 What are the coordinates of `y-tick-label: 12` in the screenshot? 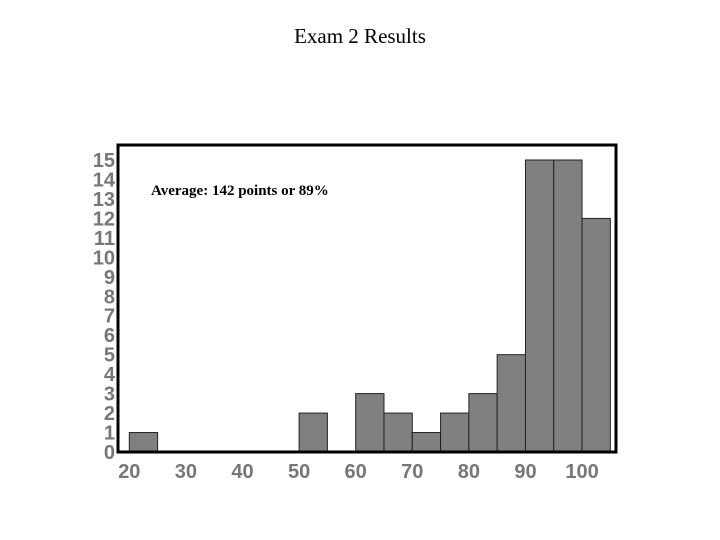 It's located at (104, 219).